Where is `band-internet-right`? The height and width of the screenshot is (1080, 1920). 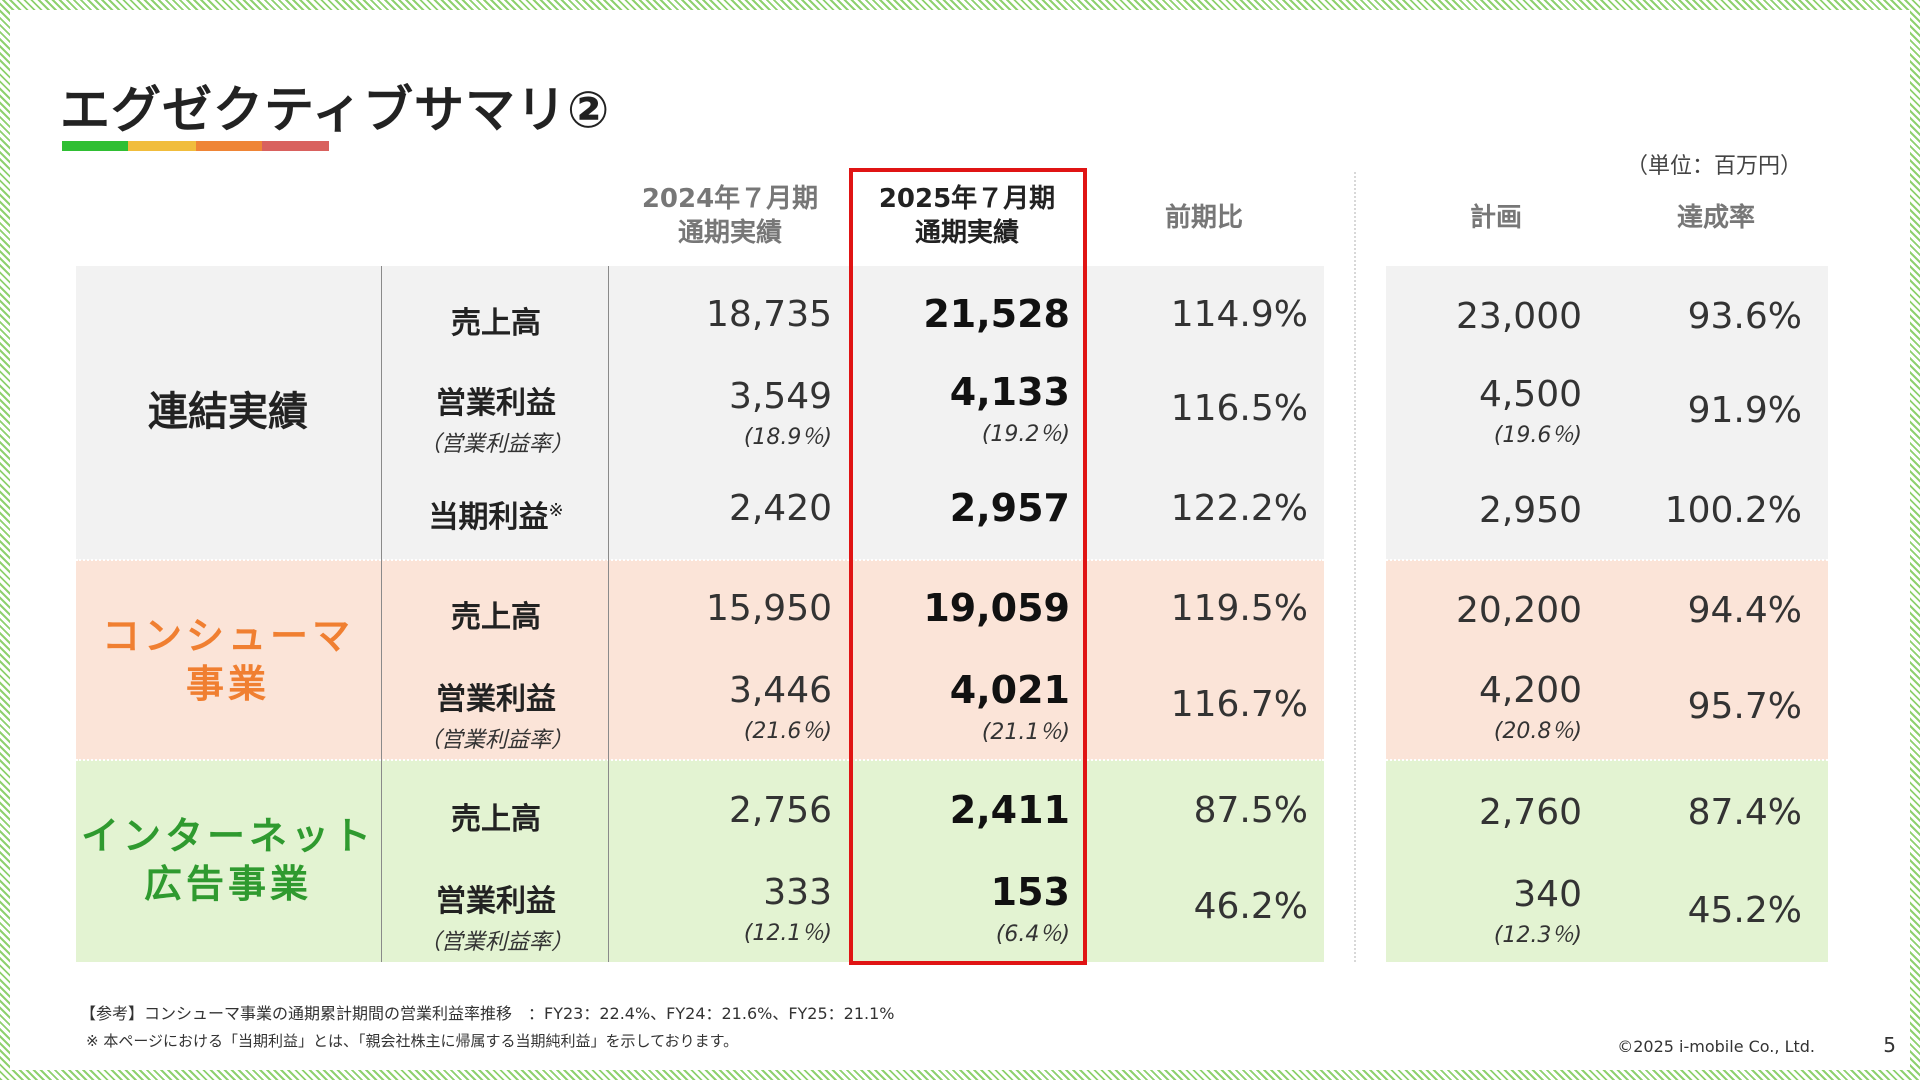
band-internet-right is located at coordinates (1607, 861).